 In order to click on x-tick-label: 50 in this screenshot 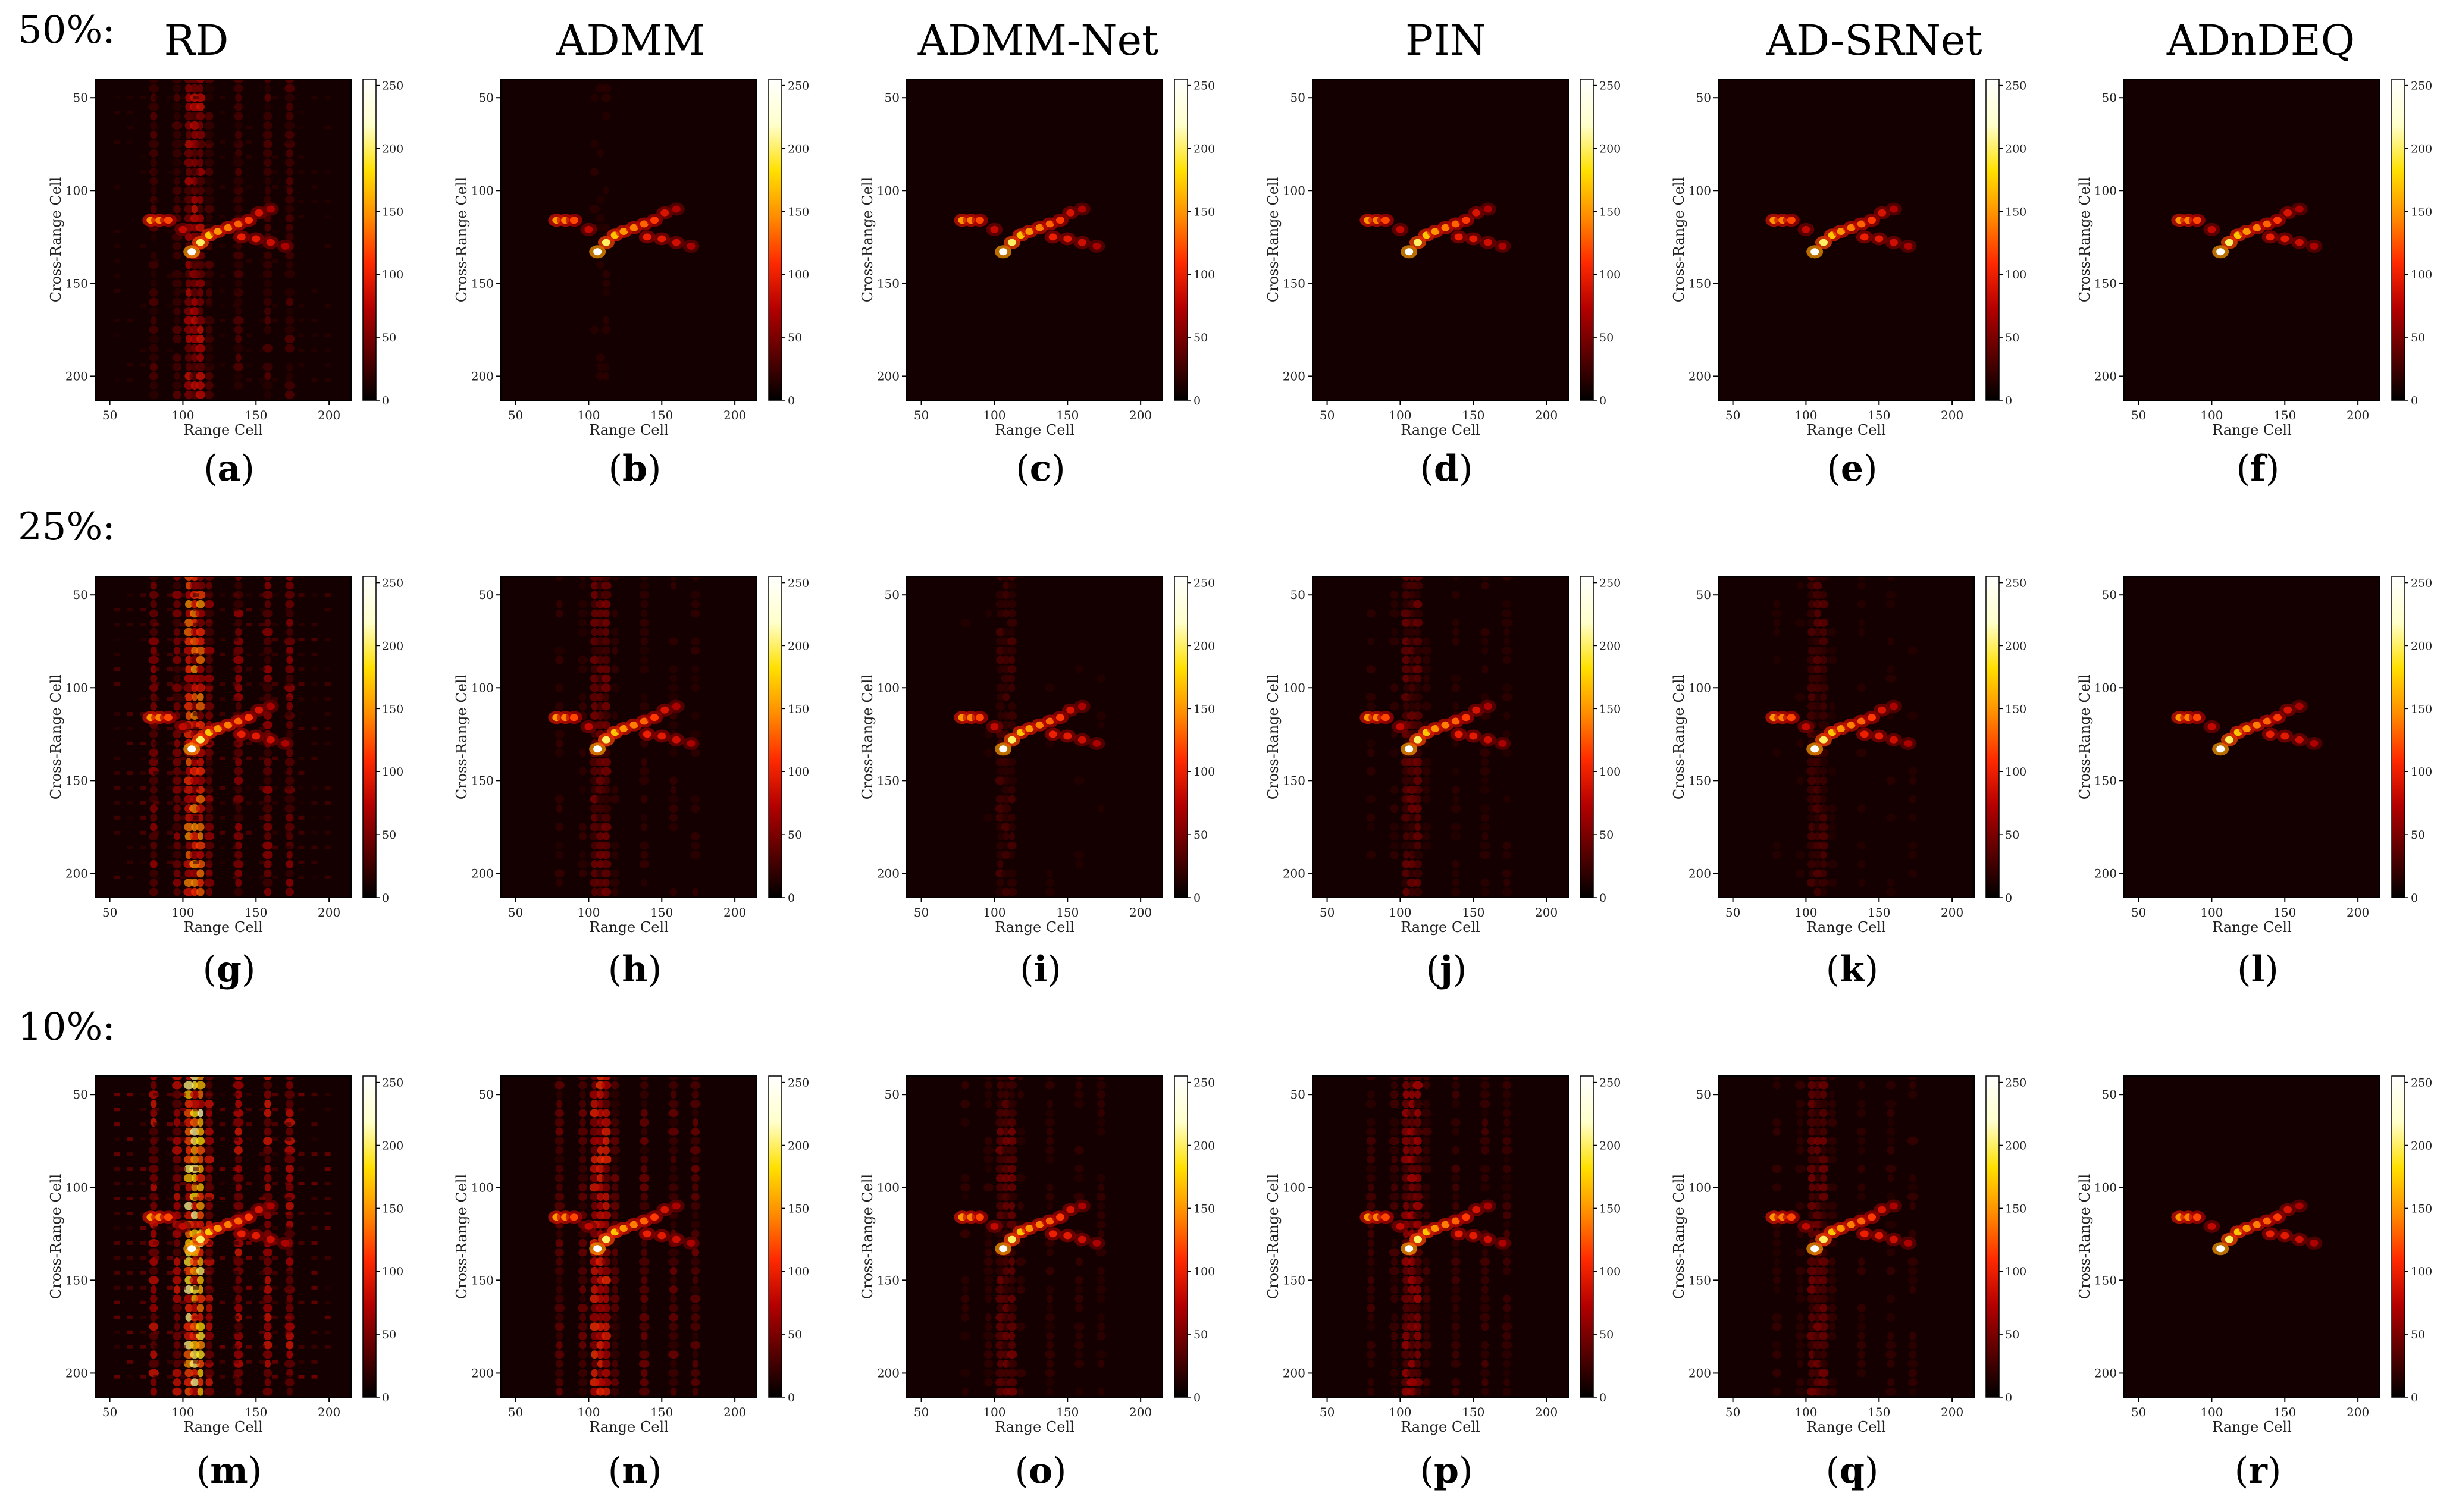, I will do `click(1732, 1412)`.